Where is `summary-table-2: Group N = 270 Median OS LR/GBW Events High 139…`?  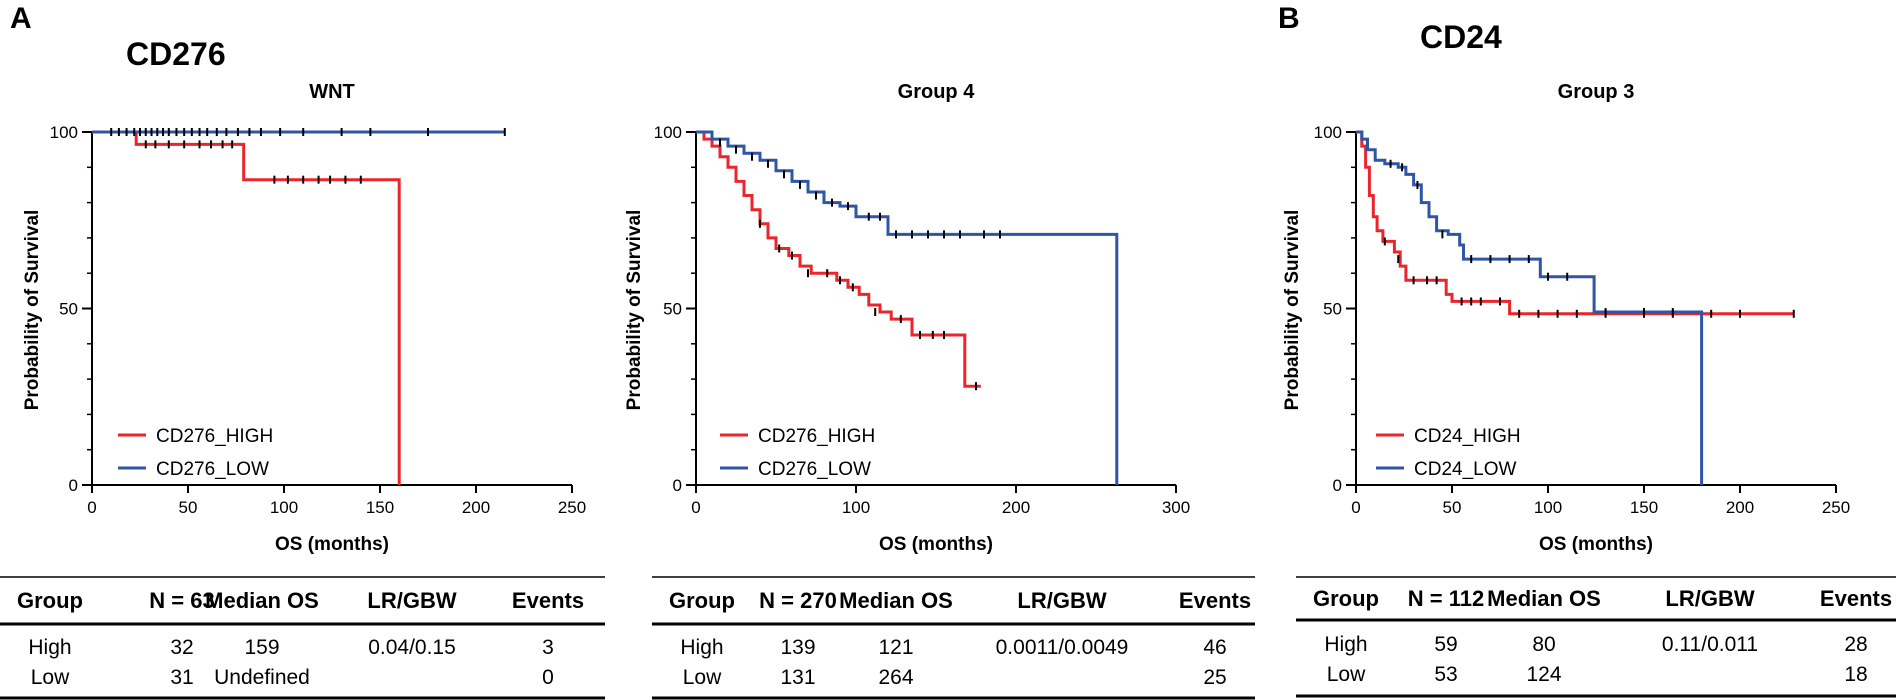
summary-table-2: Group N = 270 Median OS LR/GBW Events High 139… is located at coordinates (953, 638).